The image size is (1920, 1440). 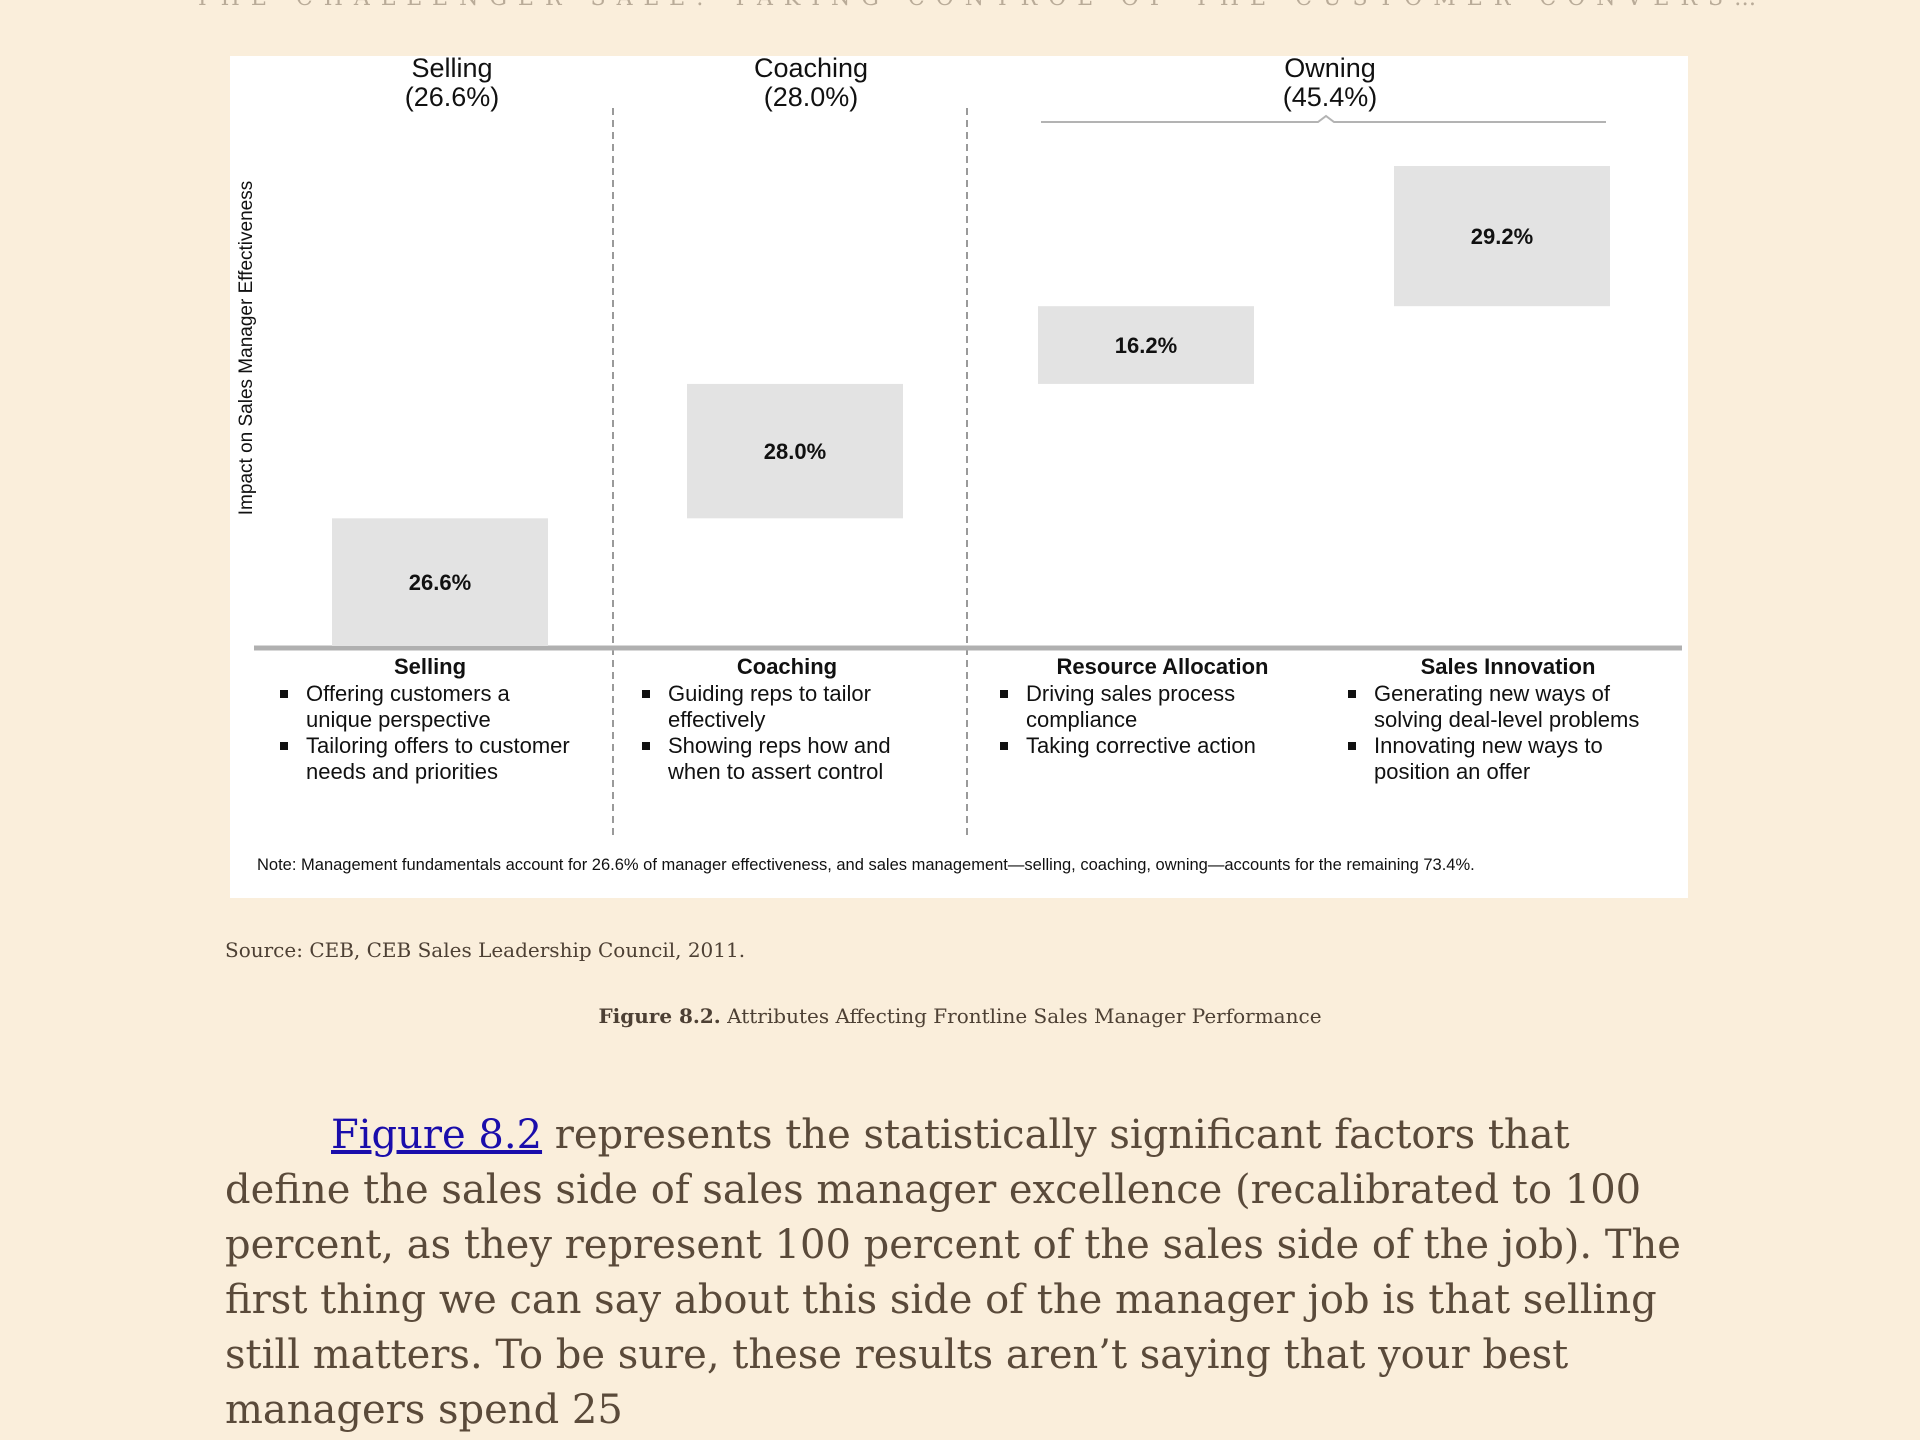 I want to click on group-head-selling-name: Selling, so click(x=452, y=68).